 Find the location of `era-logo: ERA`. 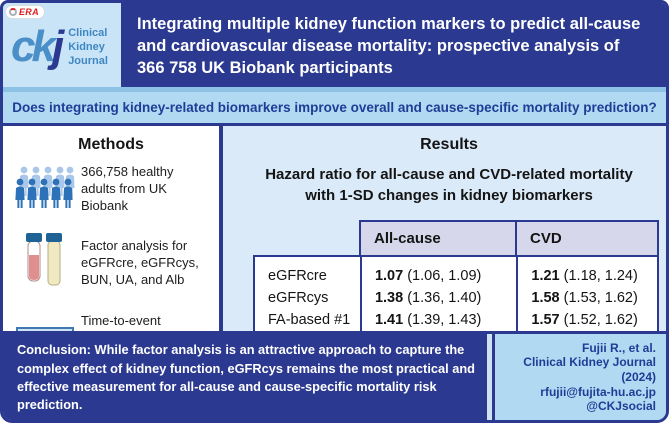

era-logo: ERA is located at coordinates (25, 12).